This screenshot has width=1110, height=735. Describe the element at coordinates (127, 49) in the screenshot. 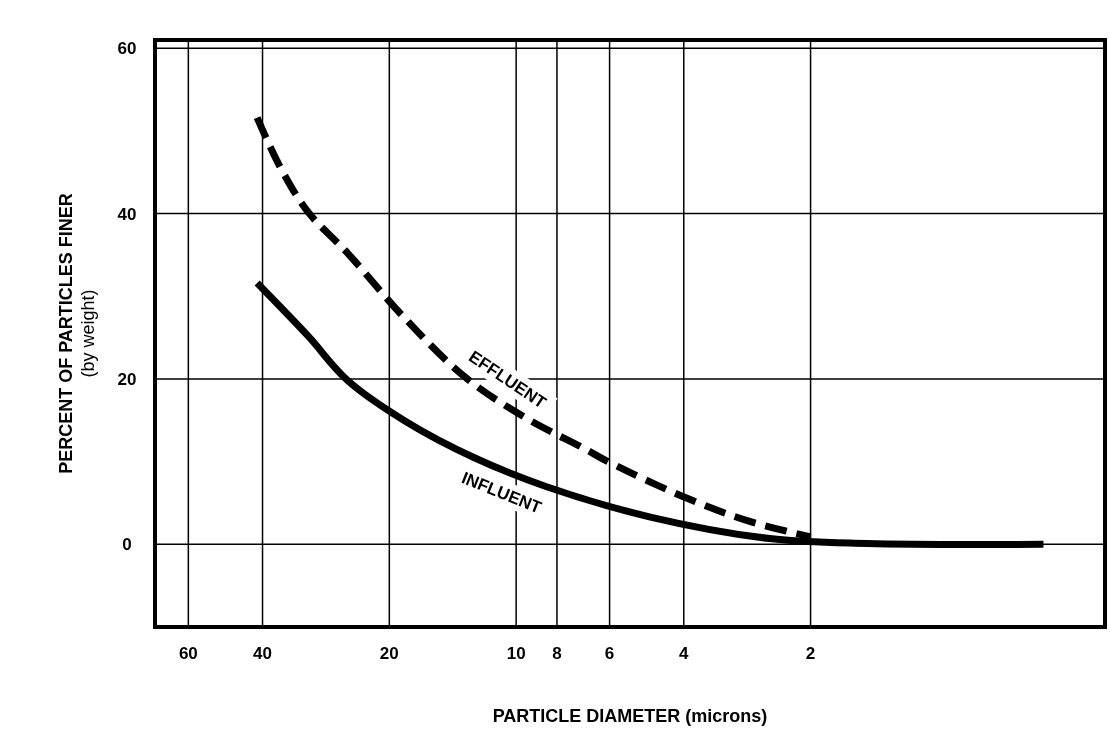

I see `y-tick-label: 60` at that location.